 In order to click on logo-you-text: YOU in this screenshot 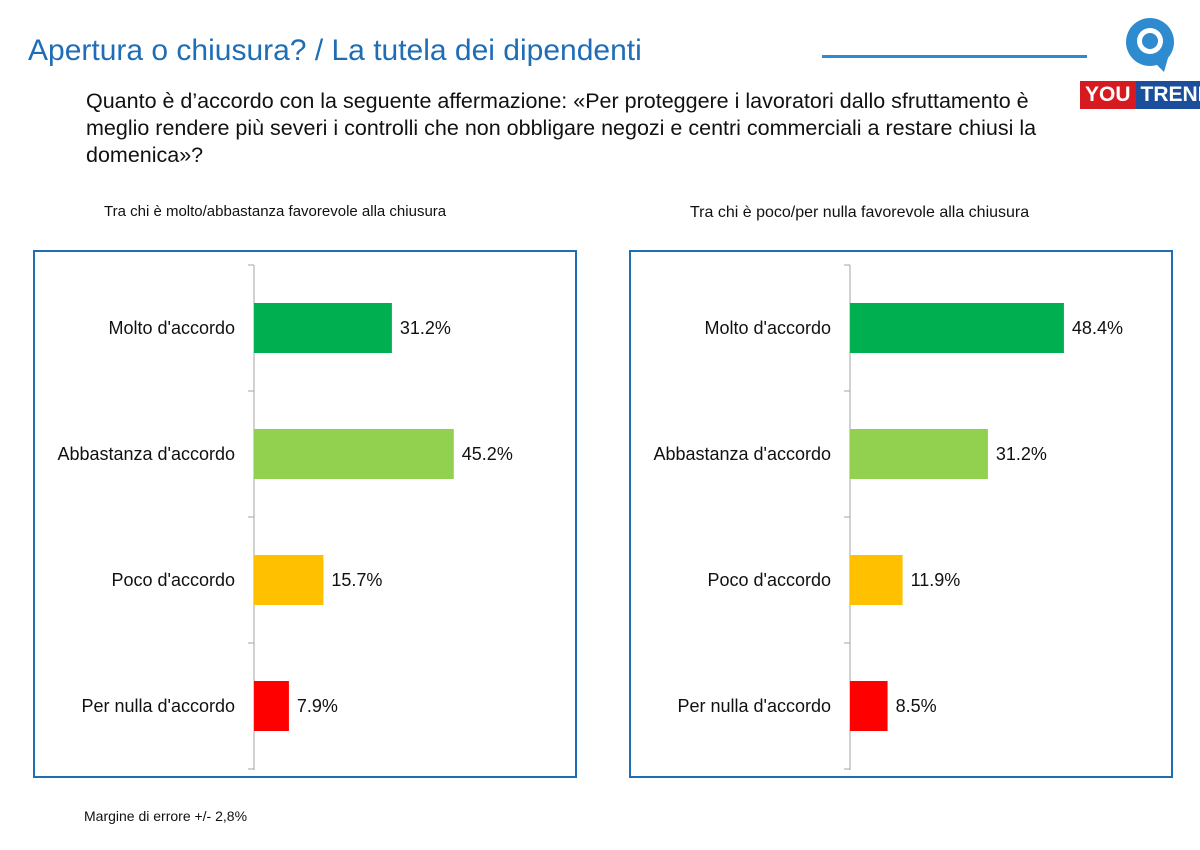, I will do `click(1108, 95)`.